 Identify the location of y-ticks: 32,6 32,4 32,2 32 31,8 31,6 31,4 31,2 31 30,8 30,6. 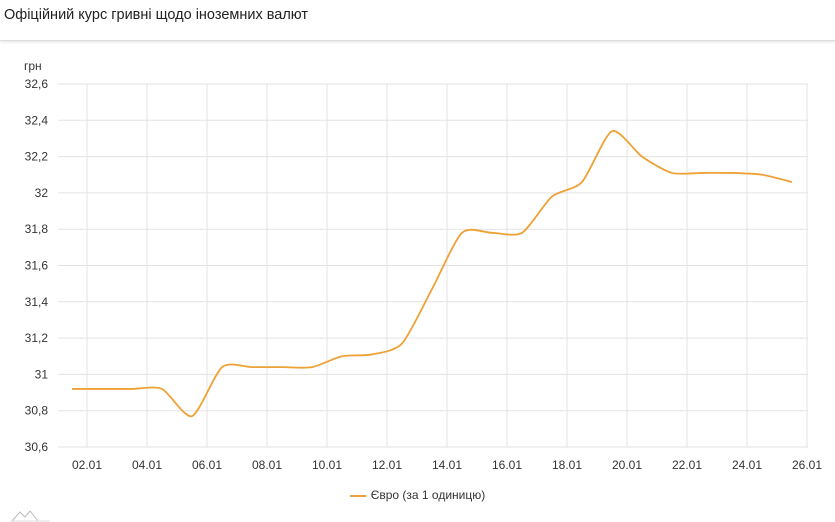
(37, 265).